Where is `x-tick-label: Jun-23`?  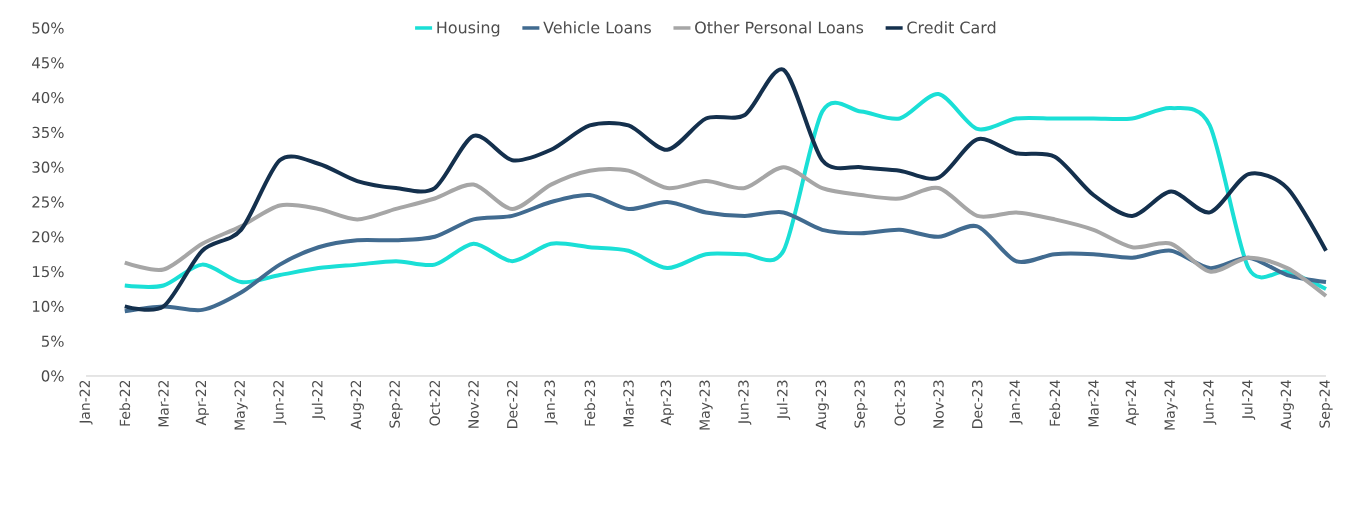
x-tick-label: Jun-23 is located at coordinates (745, 402).